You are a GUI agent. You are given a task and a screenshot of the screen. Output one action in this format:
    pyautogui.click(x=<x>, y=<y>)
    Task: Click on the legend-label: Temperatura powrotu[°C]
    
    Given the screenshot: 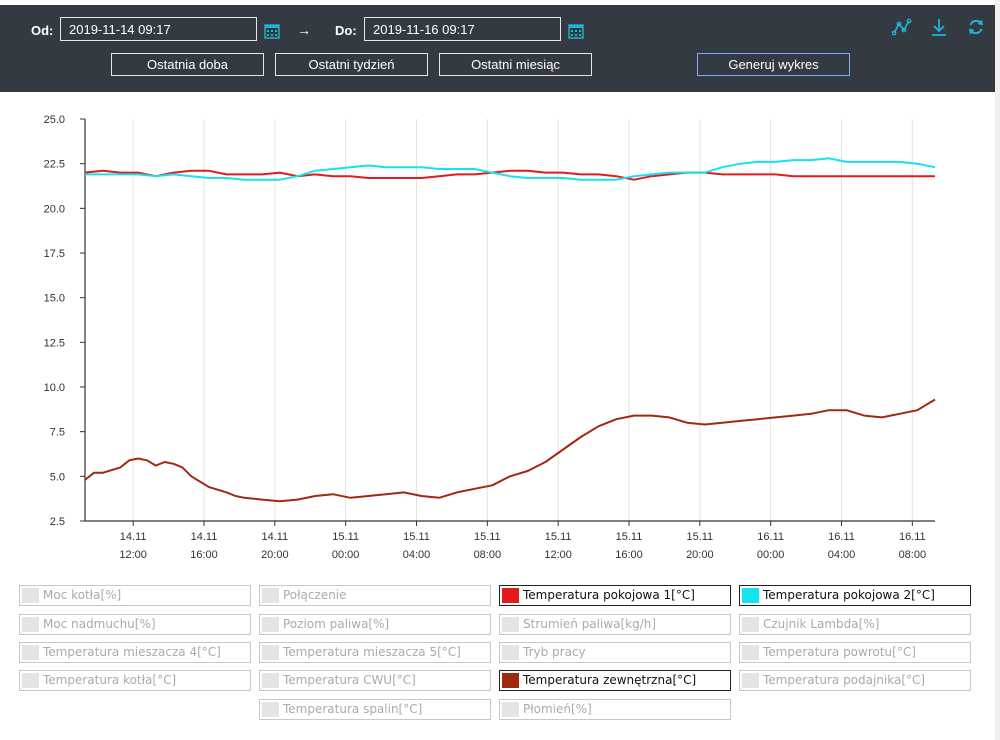 What is the action you would take?
    pyautogui.click(x=839, y=652)
    